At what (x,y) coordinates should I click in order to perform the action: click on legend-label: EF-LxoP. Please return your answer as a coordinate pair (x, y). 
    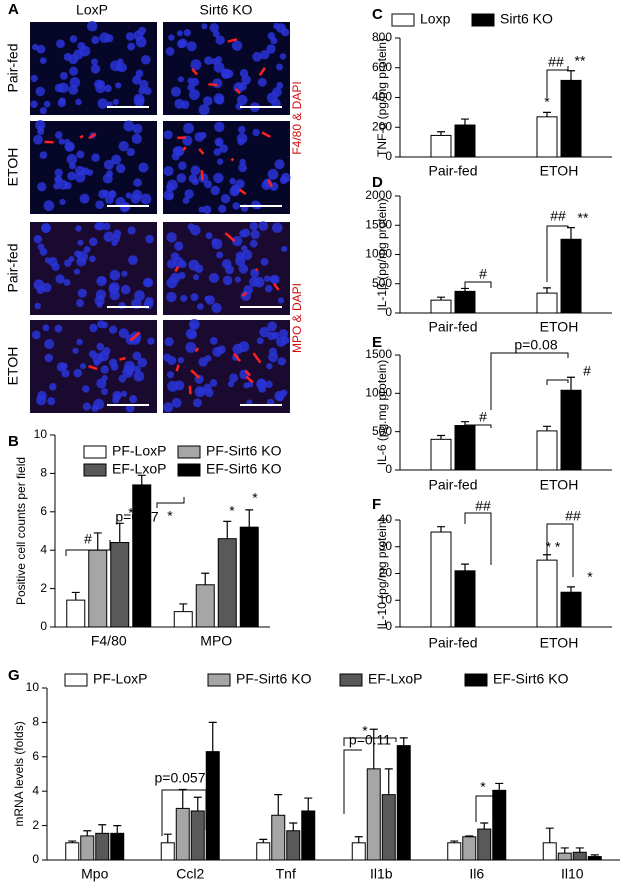
    Looking at the image, I should click on (139, 469).